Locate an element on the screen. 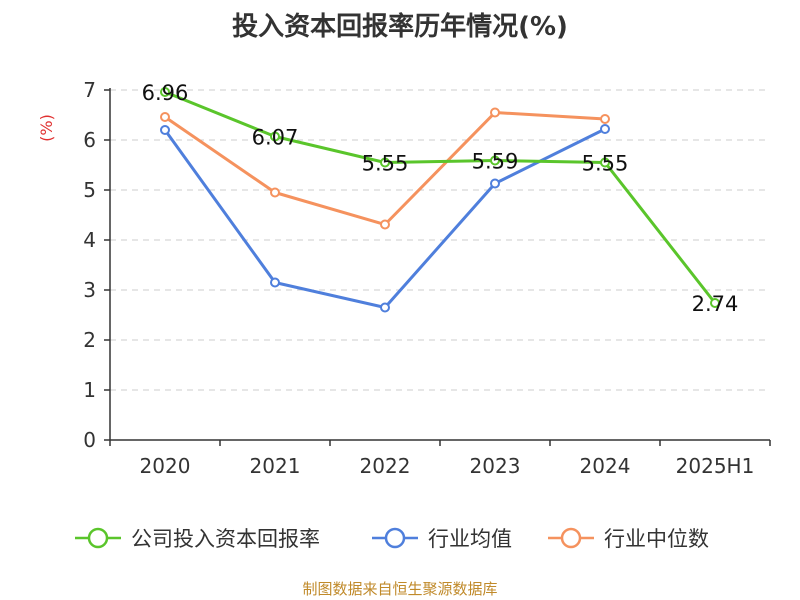  chart-title: 投入资本回报率历年情况(%) is located at coordinates (400, 27).